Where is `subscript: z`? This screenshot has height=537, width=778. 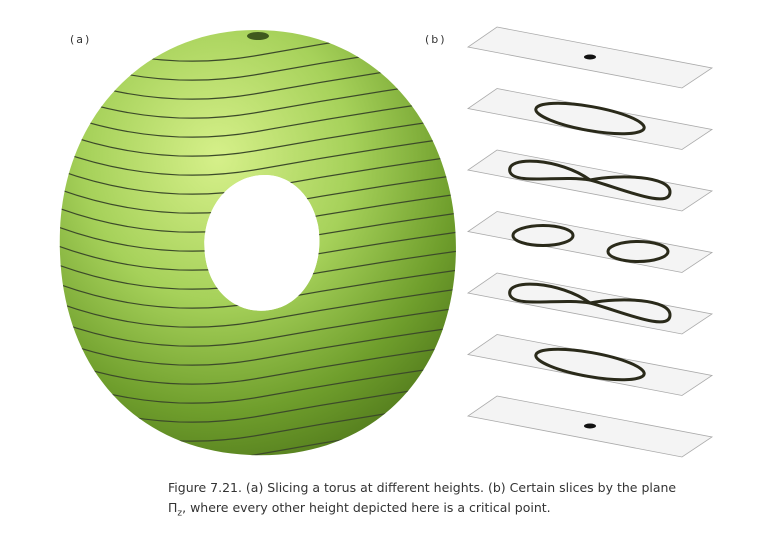 subscript: z is located at coordinates (180, 513).